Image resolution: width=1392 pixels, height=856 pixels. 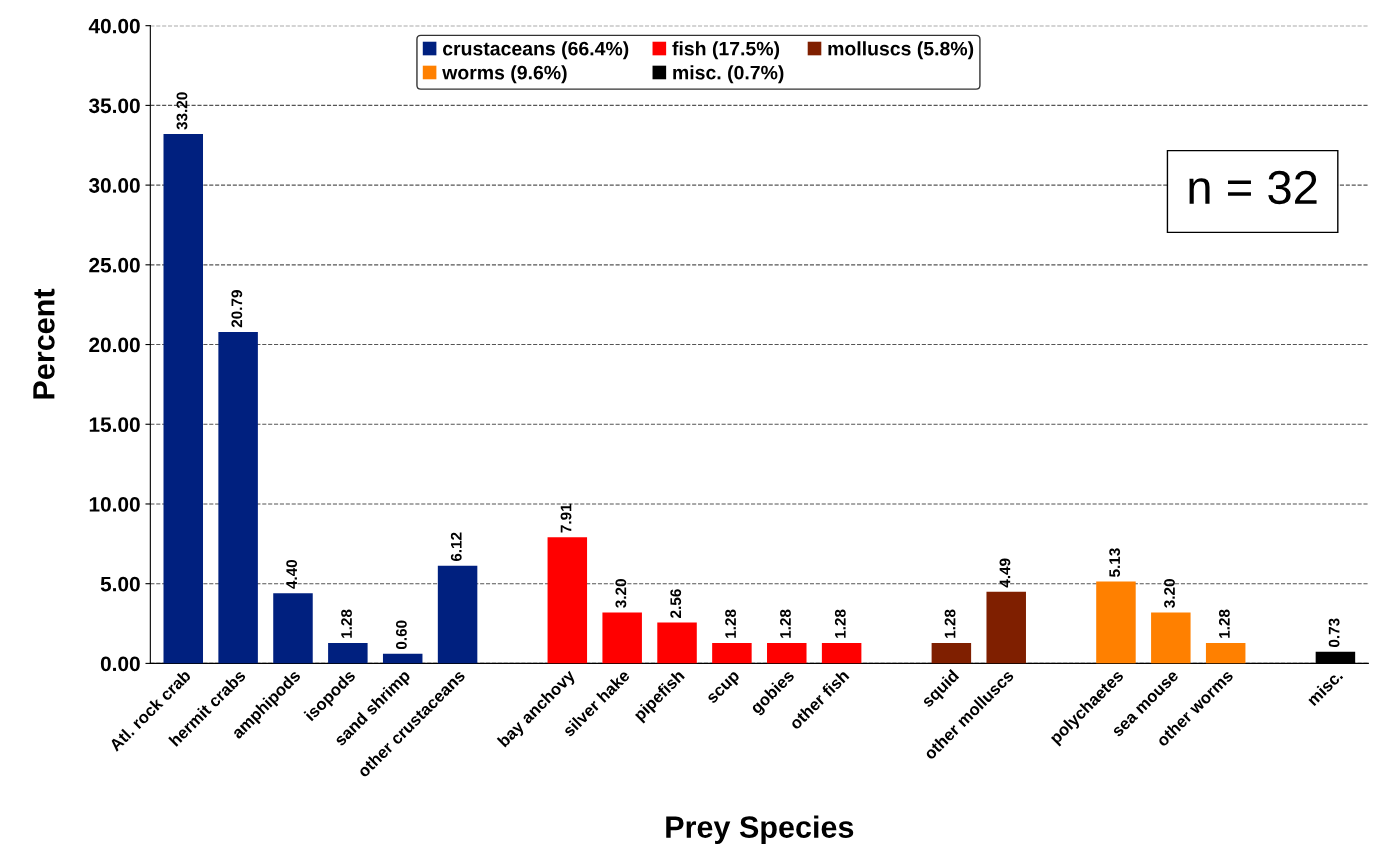 I want to click on data-label: 4.40, so click(x=292, y=574).